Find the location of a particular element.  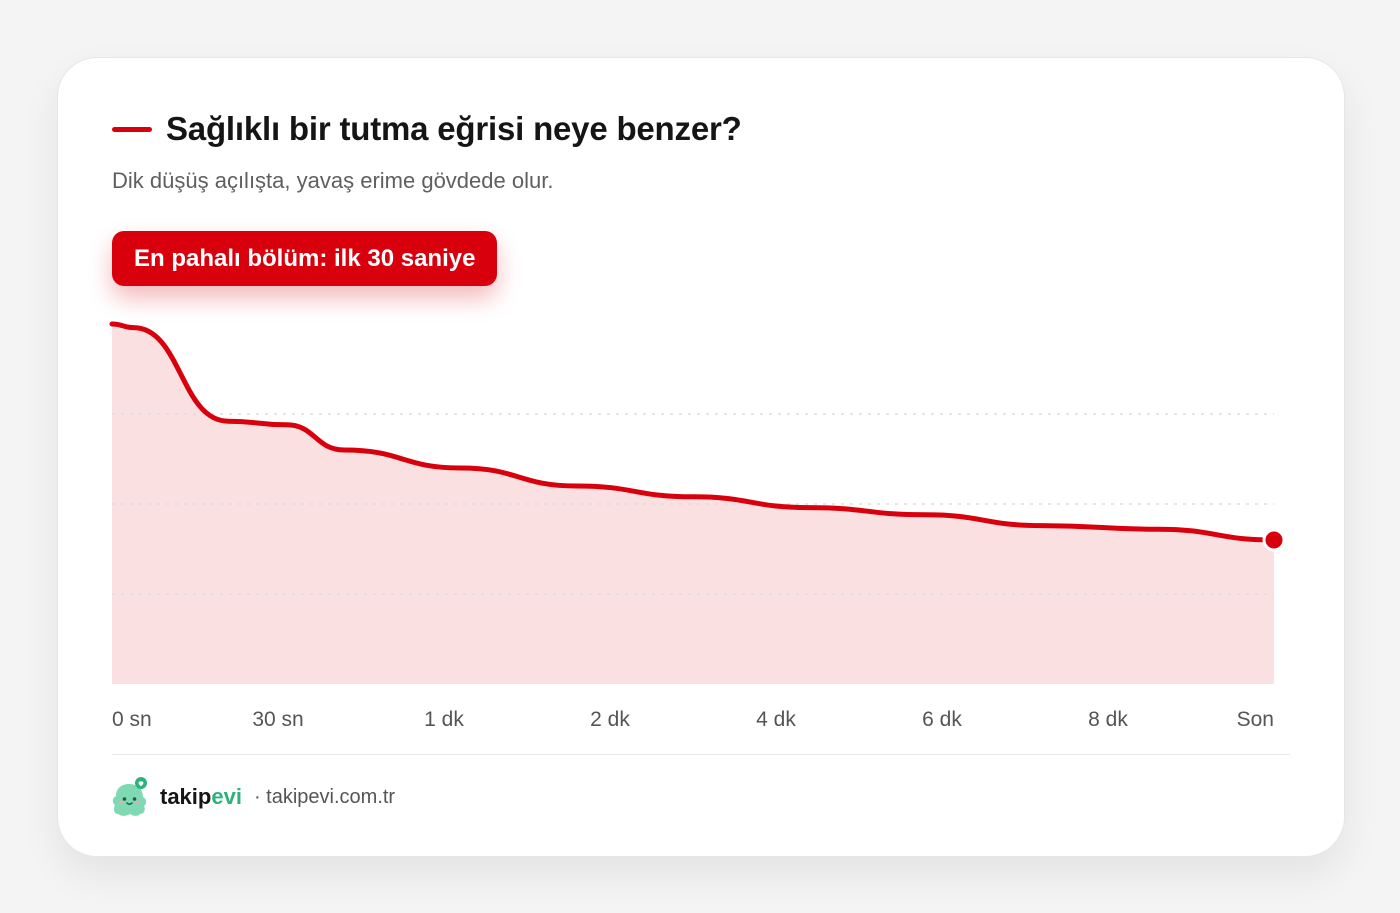

x-tick-label: 2 dk is located at coordinates (610, 719).